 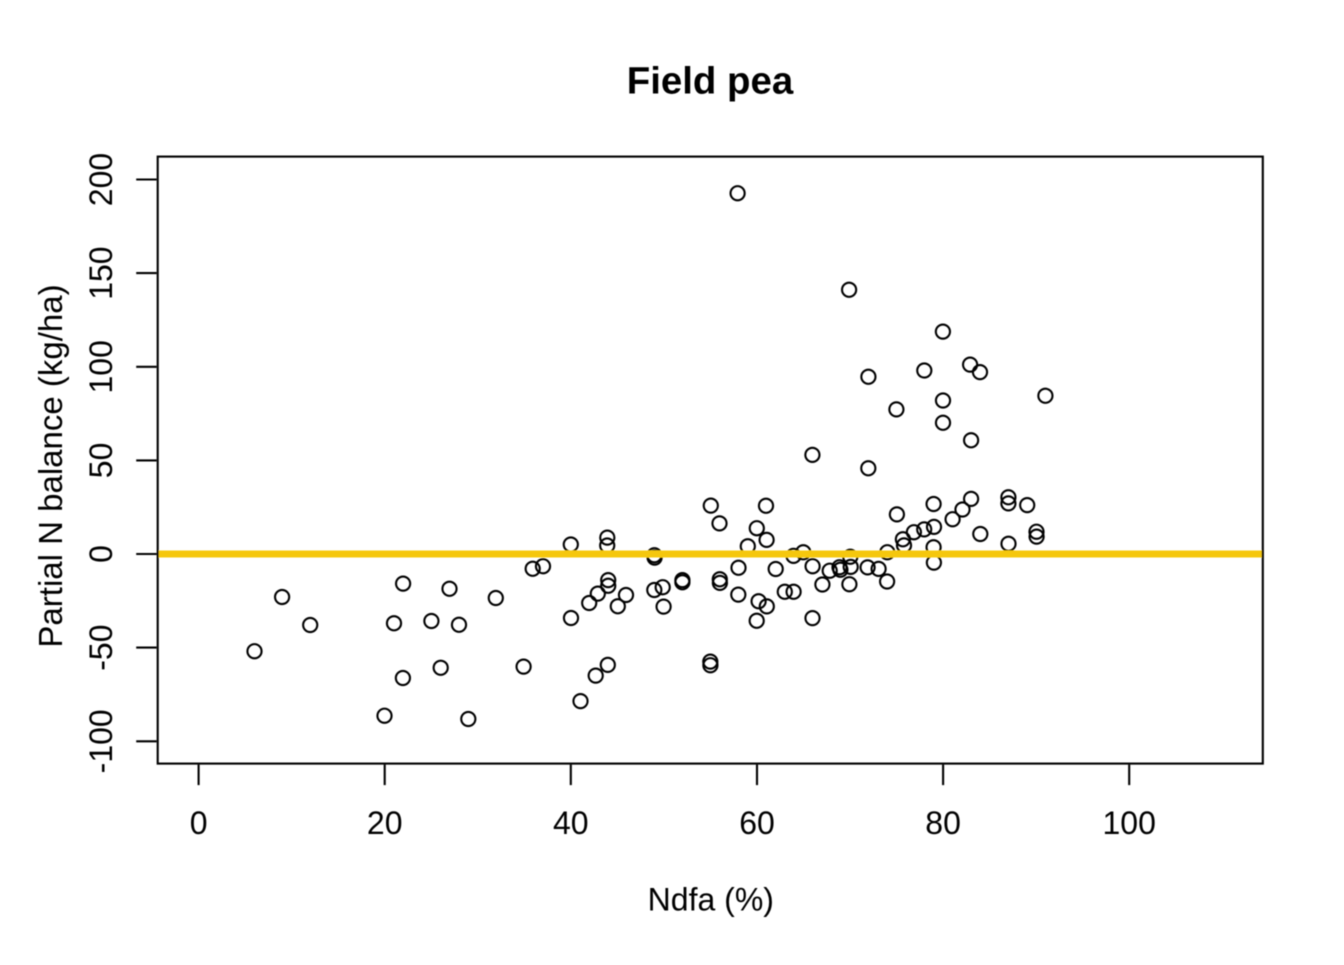 What do you see at coordinates (943, 823) in the screenshot?
I see `svg-text: 80` at bounding box center [943, 823].